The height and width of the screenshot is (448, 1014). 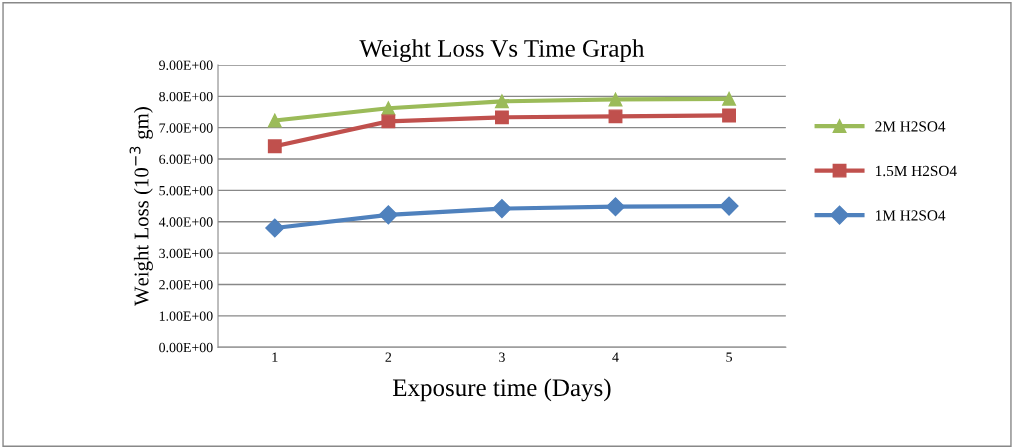 What do you see at coordinates (729, 357) in the screenshot?
I see `x-tick-label: 5` at bounding box center [729, 357].